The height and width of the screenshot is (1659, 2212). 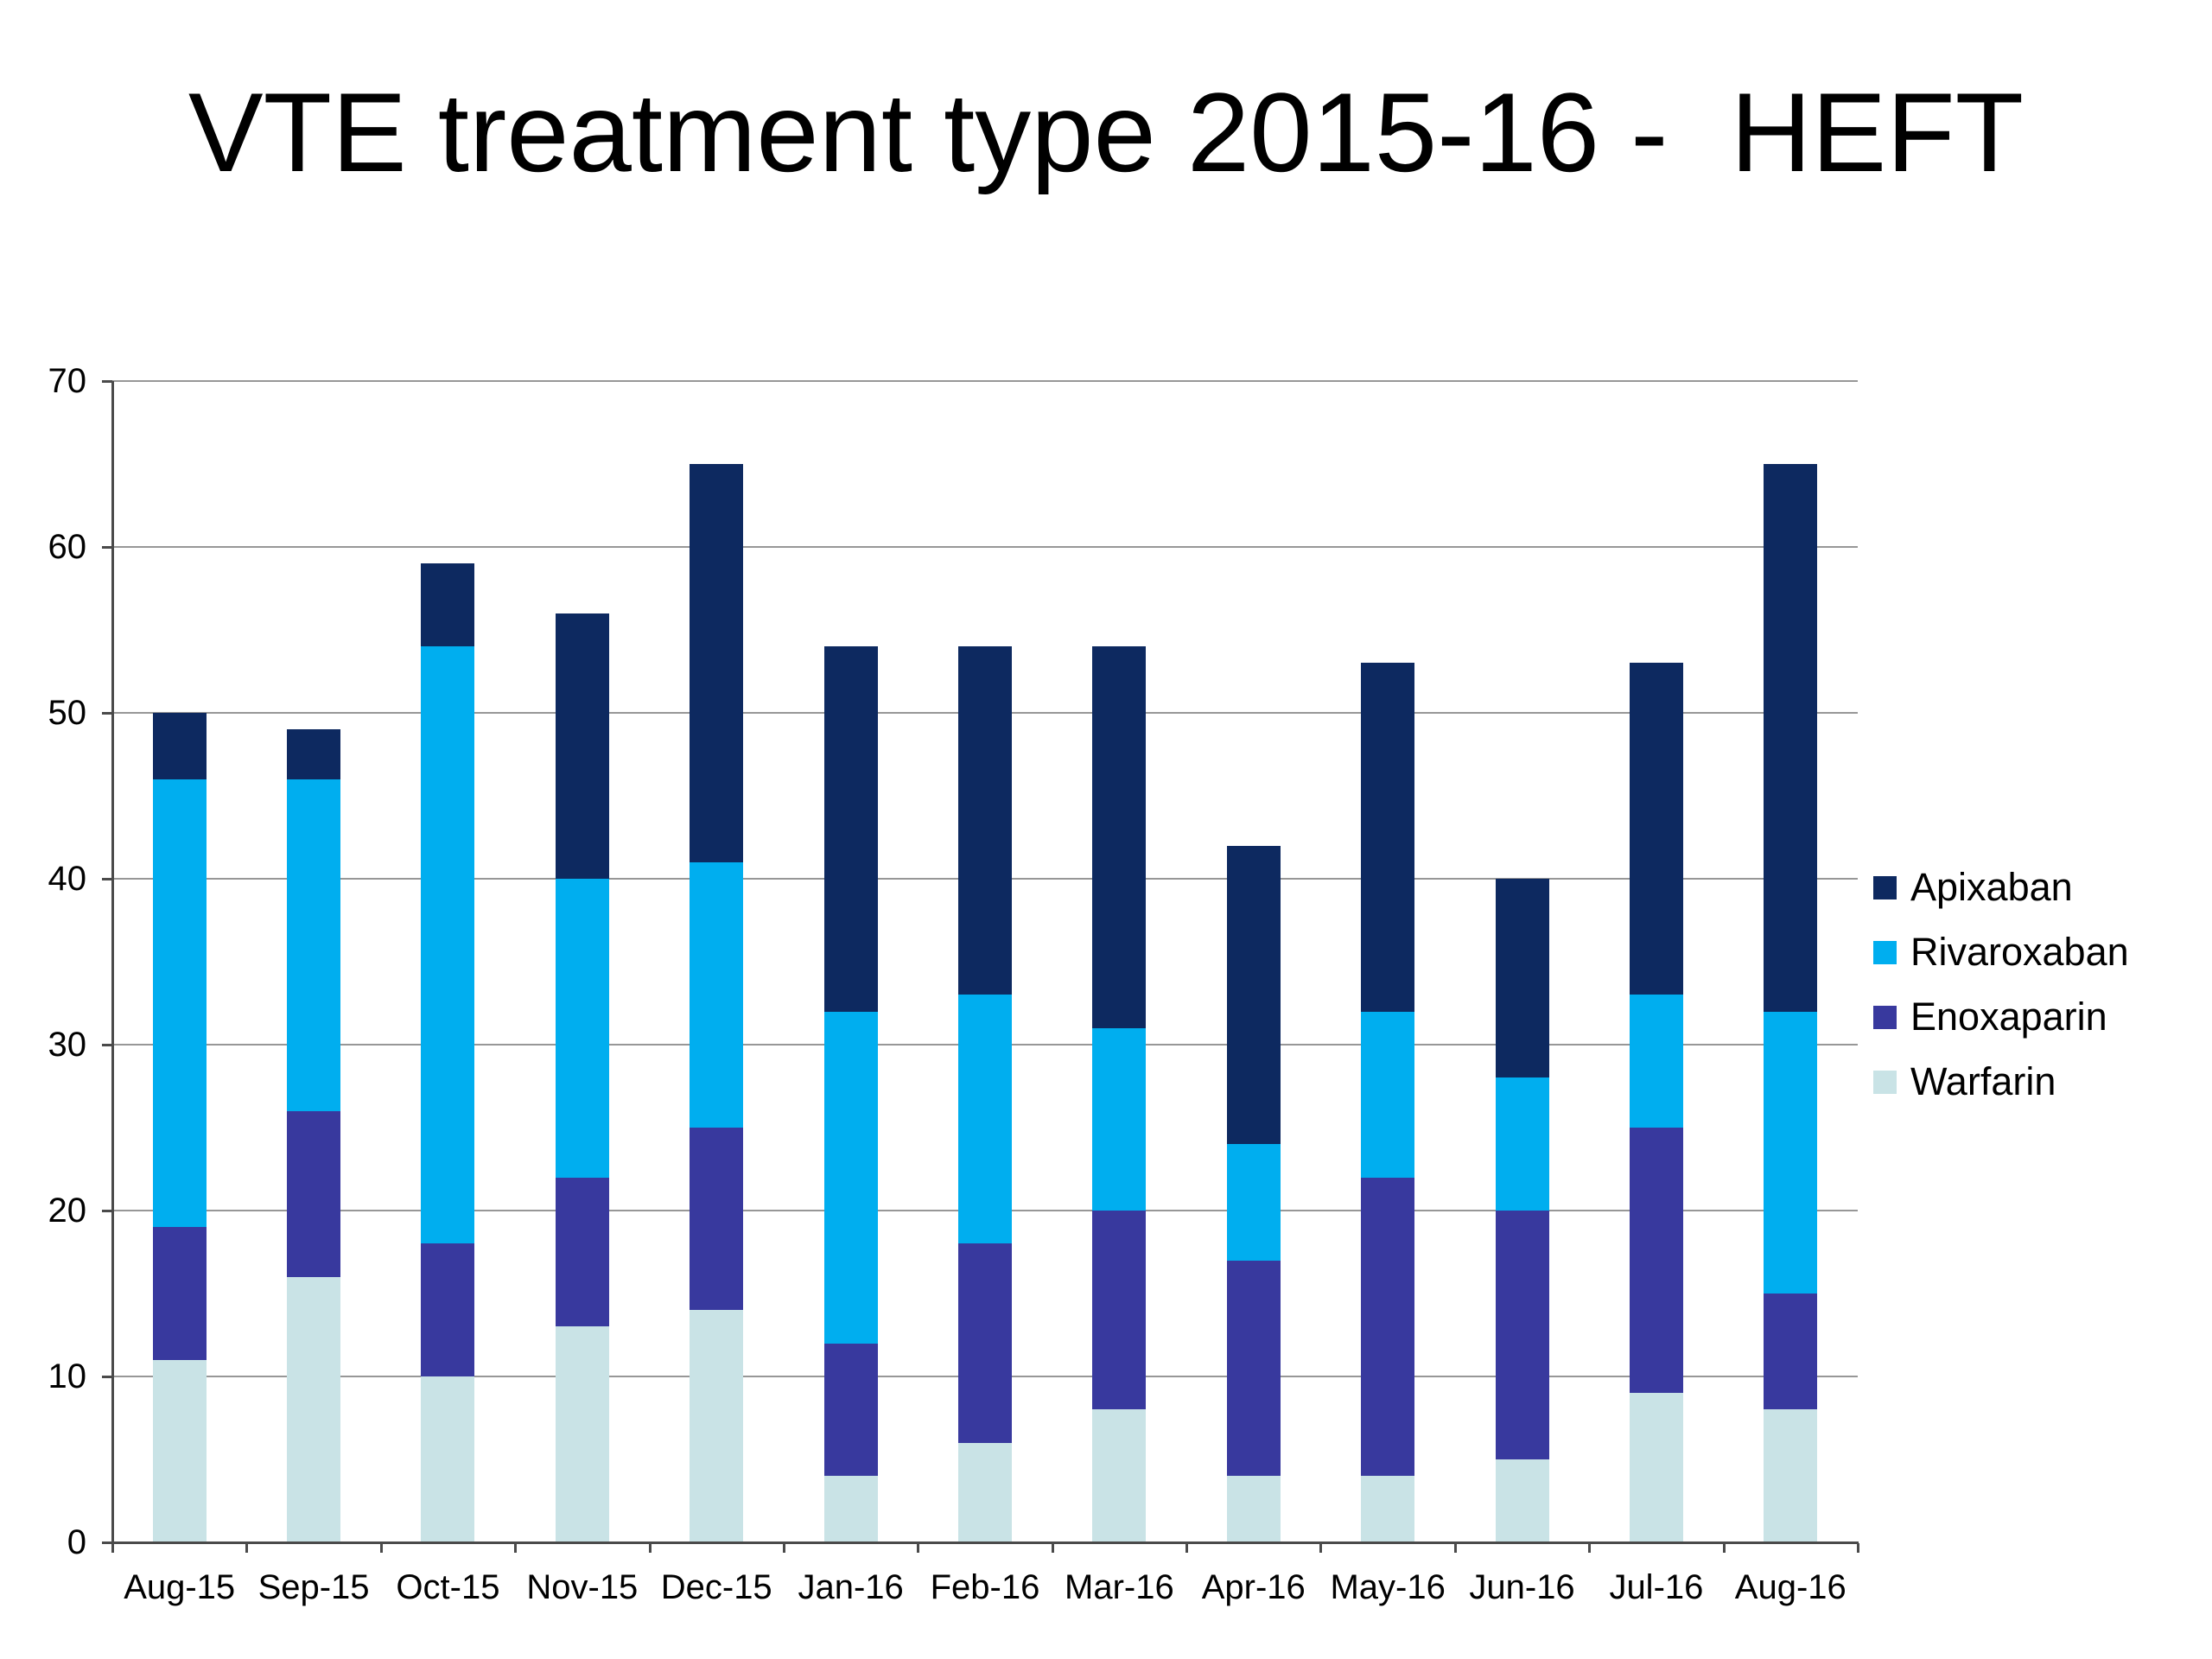 I want to click on legend-swatch-apixaban-icon, so click(x=1885, y=887).